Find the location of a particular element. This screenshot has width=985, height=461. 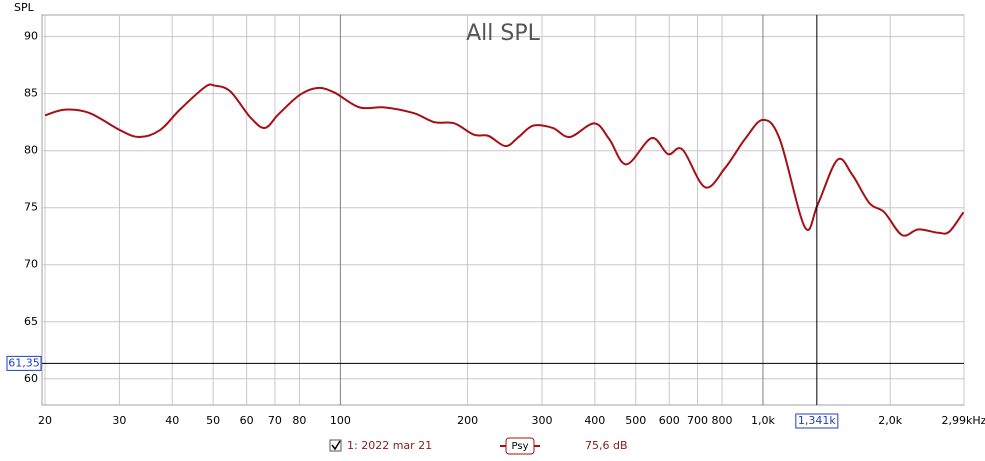

x-tick-label: 300 is located at coordinates (542, 420).